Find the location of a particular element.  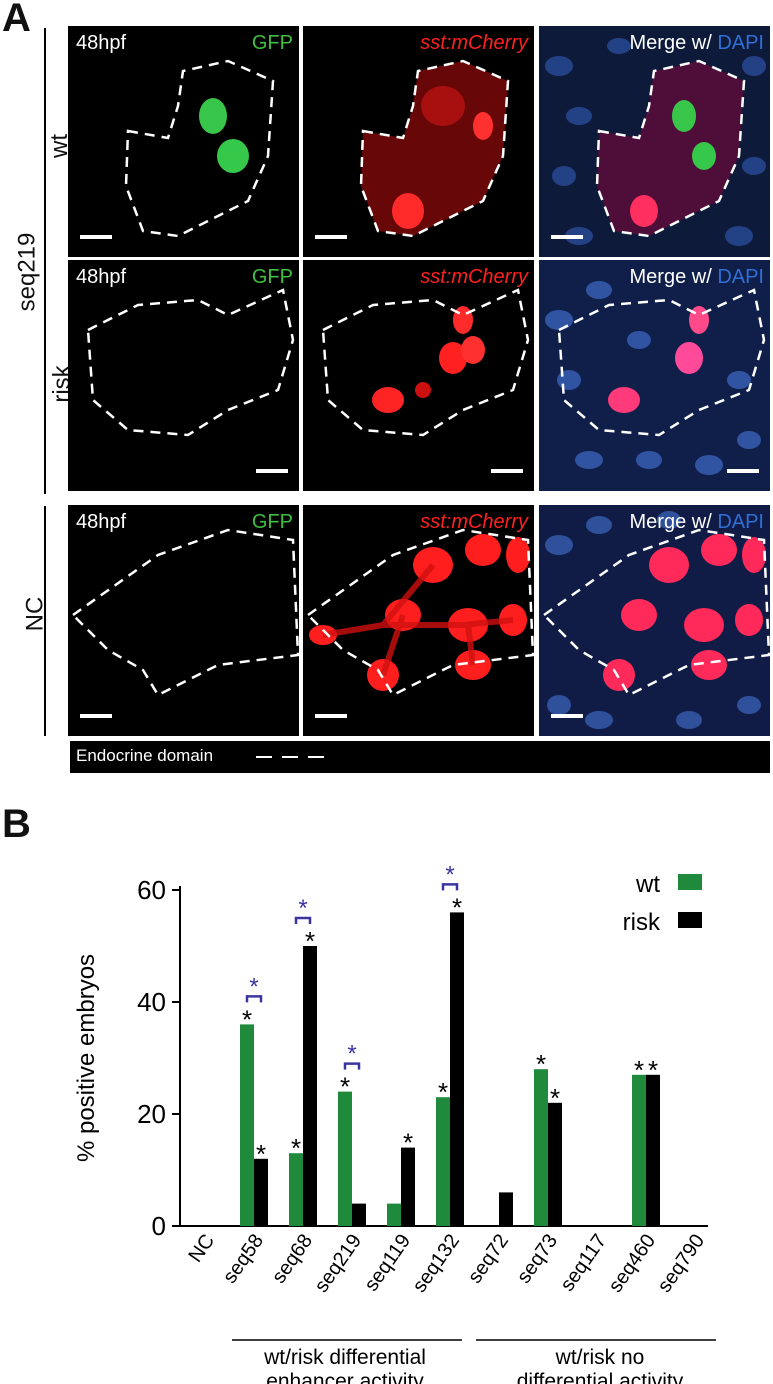

row-label-nc: NC is located at coordinates (35, 614).